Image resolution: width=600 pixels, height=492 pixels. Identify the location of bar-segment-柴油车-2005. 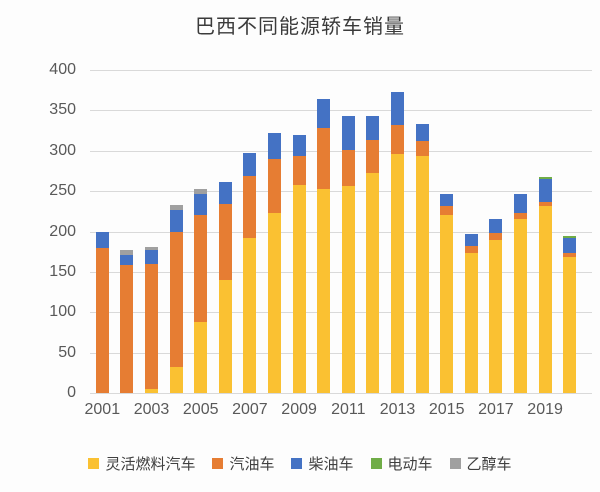
(201, 204).